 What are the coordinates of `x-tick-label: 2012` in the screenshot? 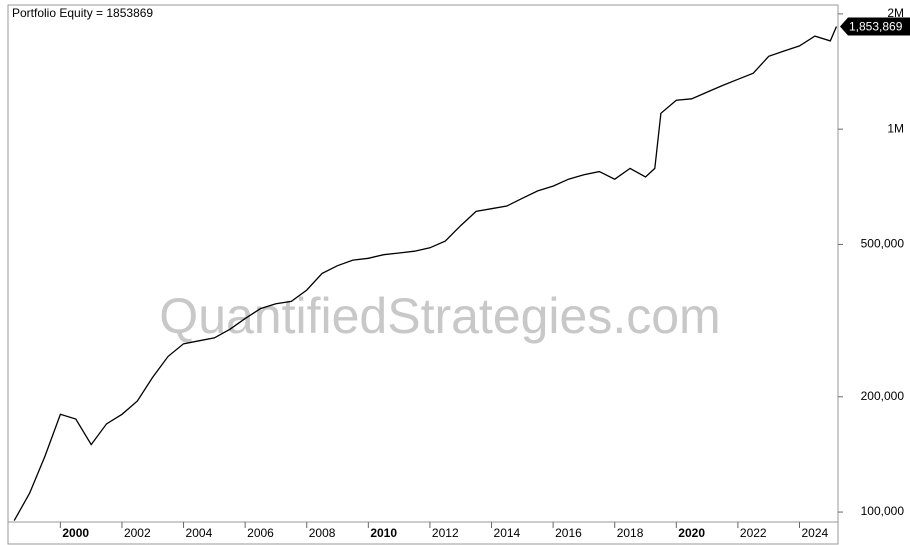 It's located at (445, 533).